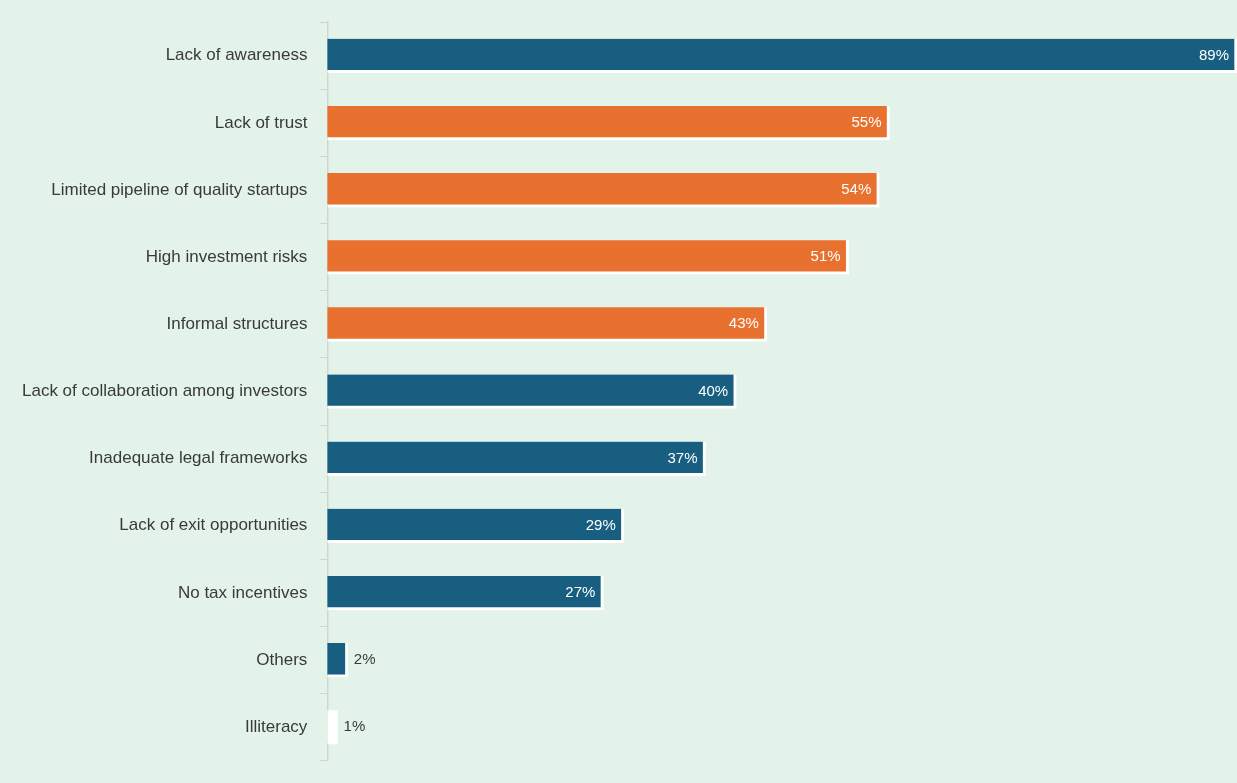 This screenshot has height=783, width=1237. What do you see at coordinates (276, 726) in the screenshot?
I see `y-tick-label: Illiteracy` at bounding box center [276, 726].